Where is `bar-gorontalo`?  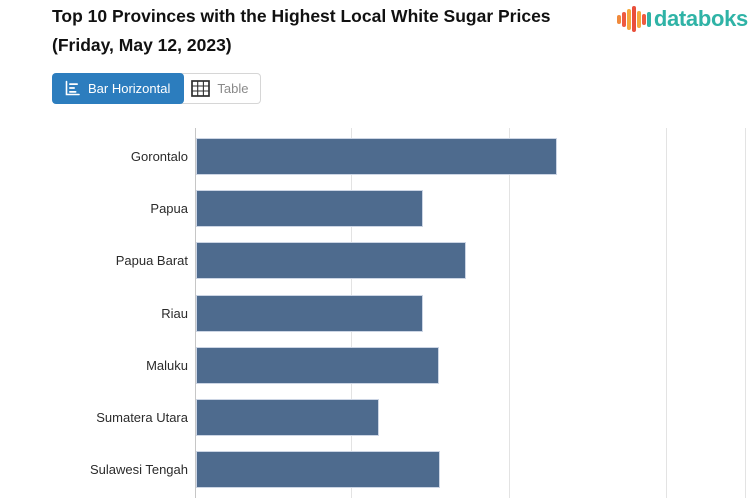 bar-gorontalo is located at coordinates (376, 156).